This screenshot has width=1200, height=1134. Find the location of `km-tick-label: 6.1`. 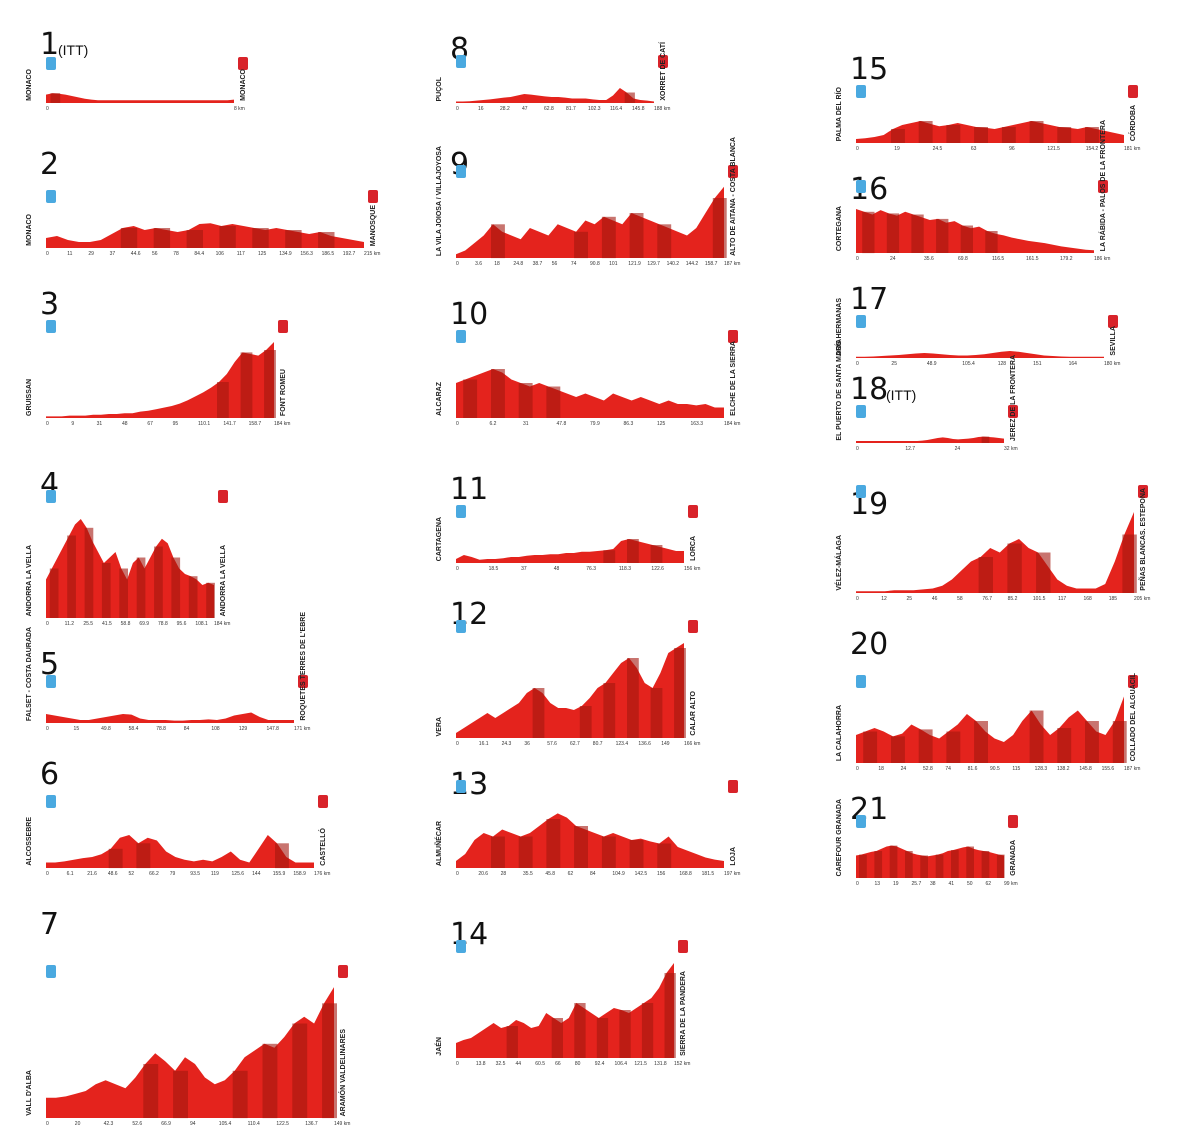

km-tick-label: 6.1 is located at coordinates (70, 874).